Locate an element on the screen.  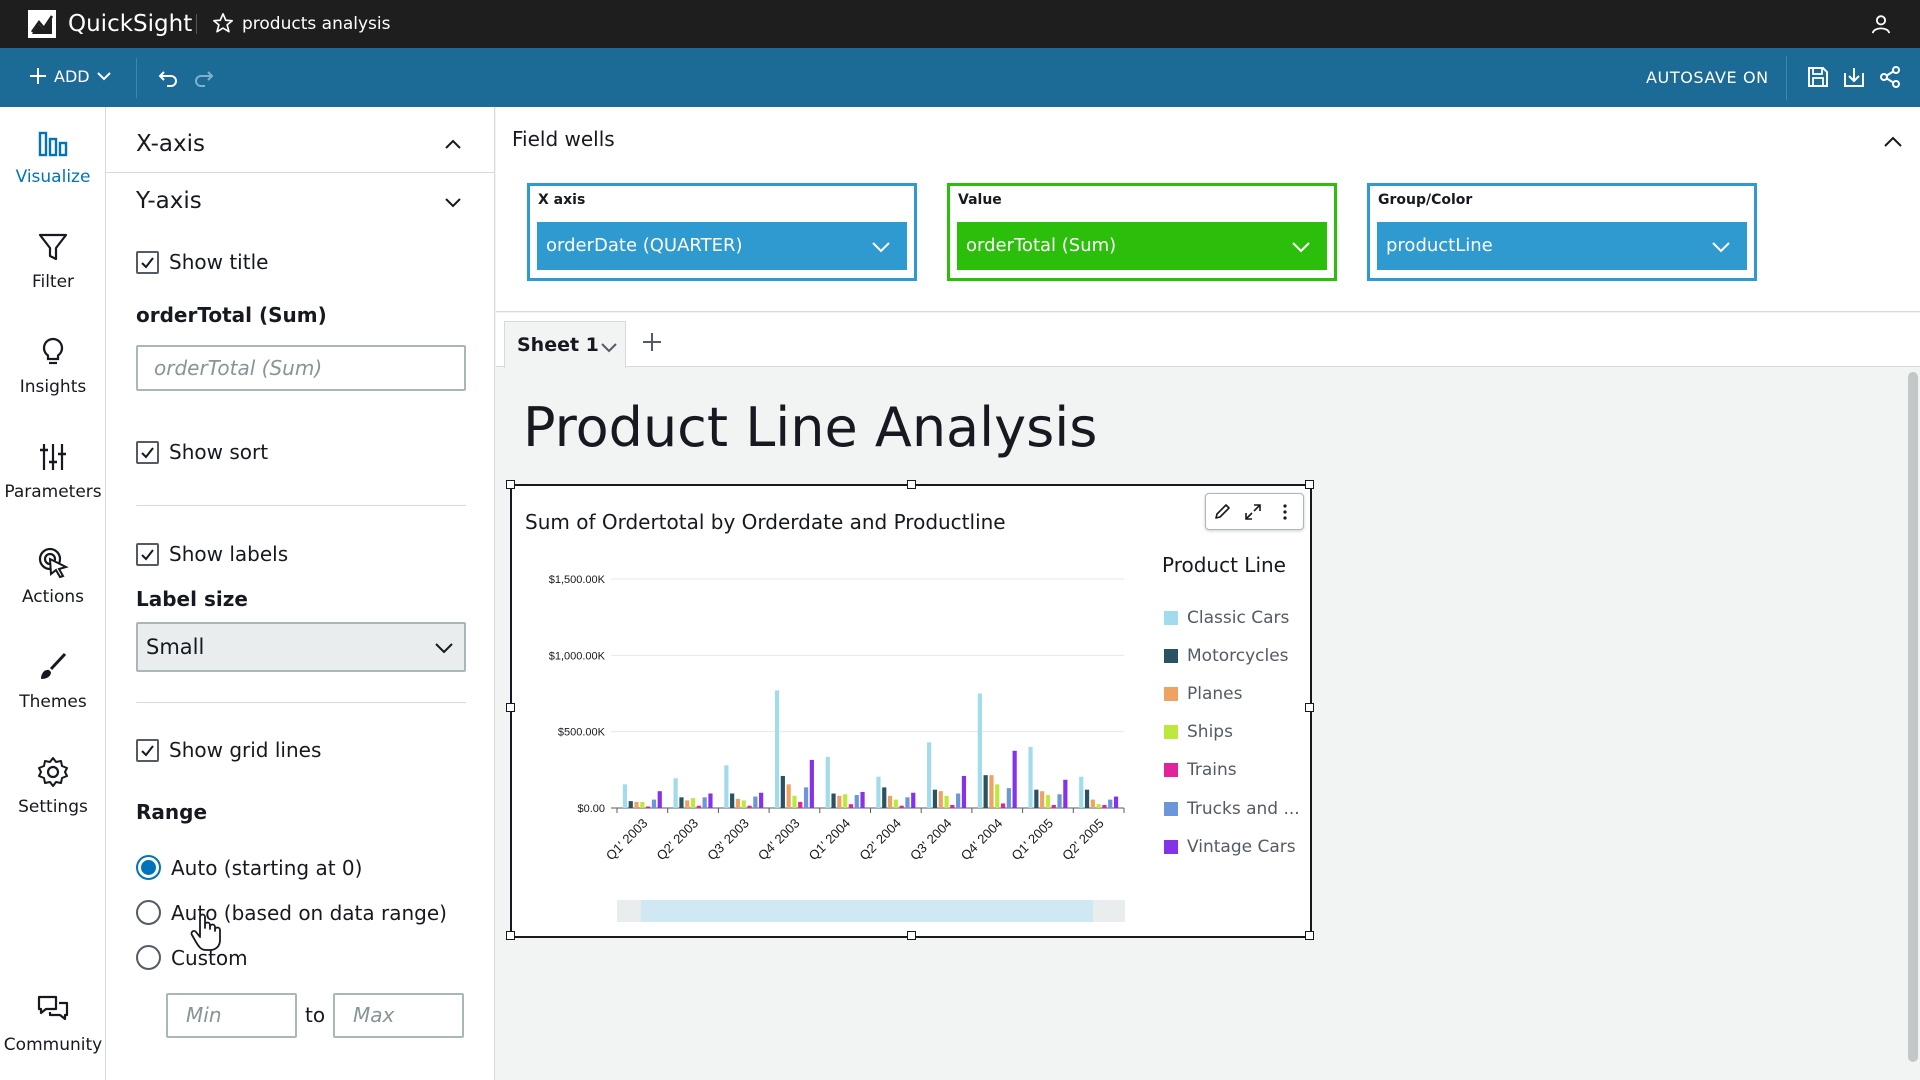
add-sheet-icon is located at coordinates (652, 342).